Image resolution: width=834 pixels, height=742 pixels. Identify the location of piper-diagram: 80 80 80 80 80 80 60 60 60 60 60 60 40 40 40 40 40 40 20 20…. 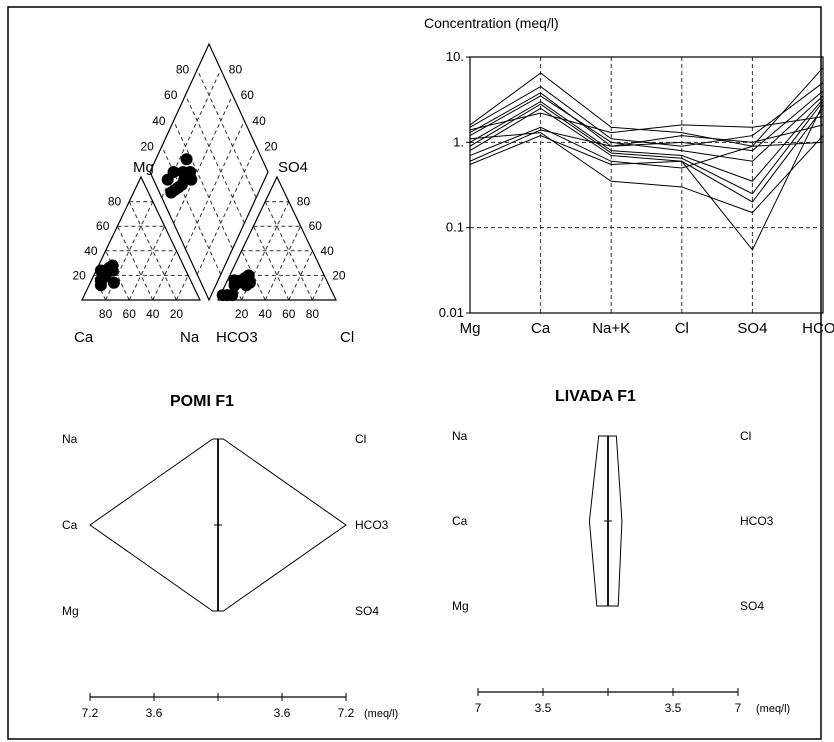
(213, 194).